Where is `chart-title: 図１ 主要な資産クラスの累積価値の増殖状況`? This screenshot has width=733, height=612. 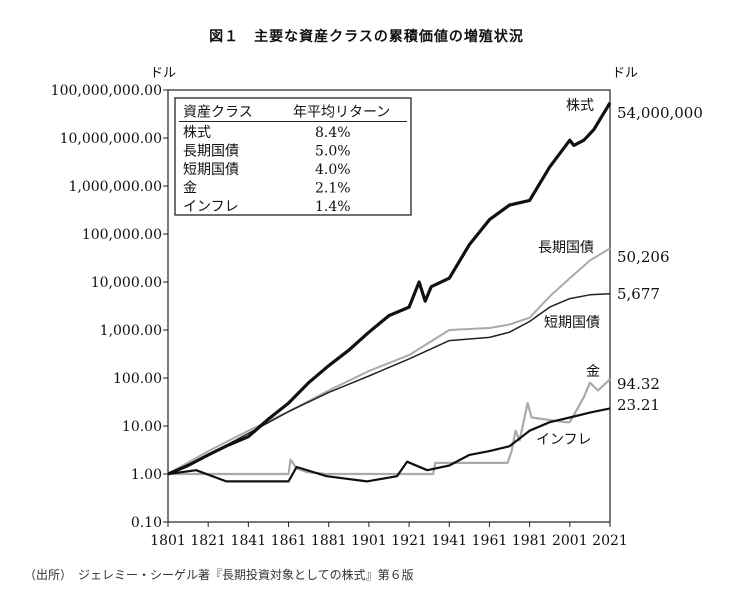 chart-title: 図１ 主要な資産クラスの累積価値の増殖状況 is located at coordinates (366, 37).